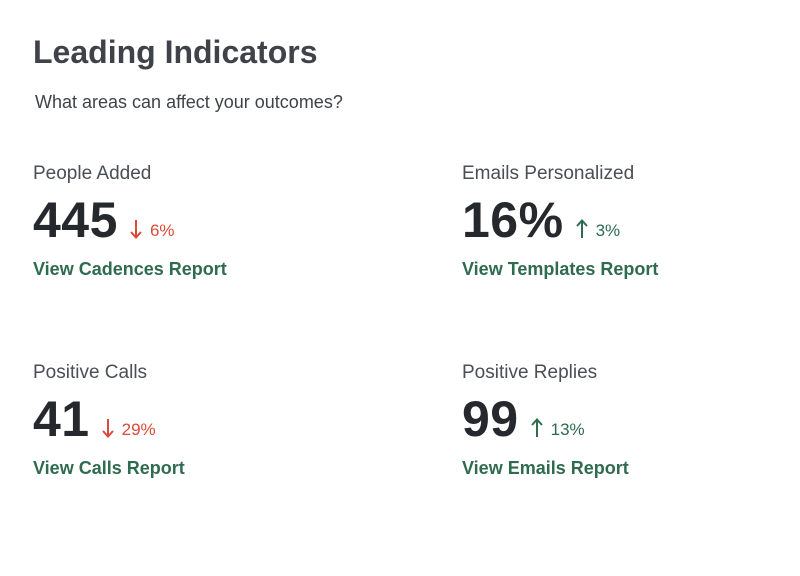  I want to click on panel-subtitle: What areas can affect your outcomes?, so click(189, 102).